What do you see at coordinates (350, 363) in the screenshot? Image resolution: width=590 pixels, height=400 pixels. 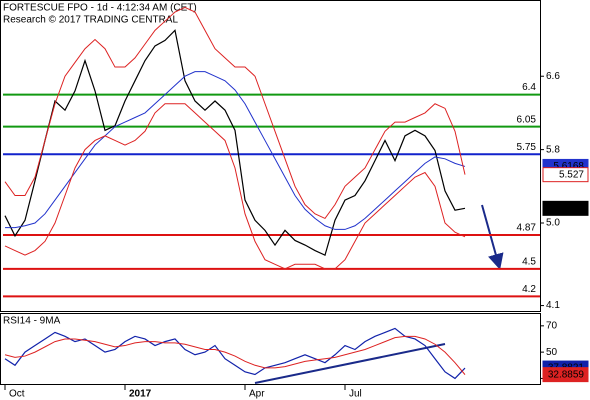 I see `rsi-trendline` at bounding box center [350, 363].